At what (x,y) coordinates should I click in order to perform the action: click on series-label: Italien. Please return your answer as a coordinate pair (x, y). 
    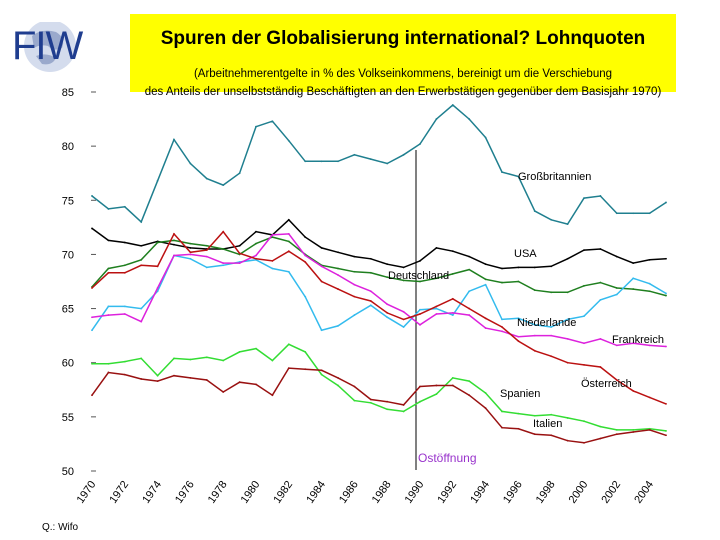
    Looking at the image, I should click on (547, 424).